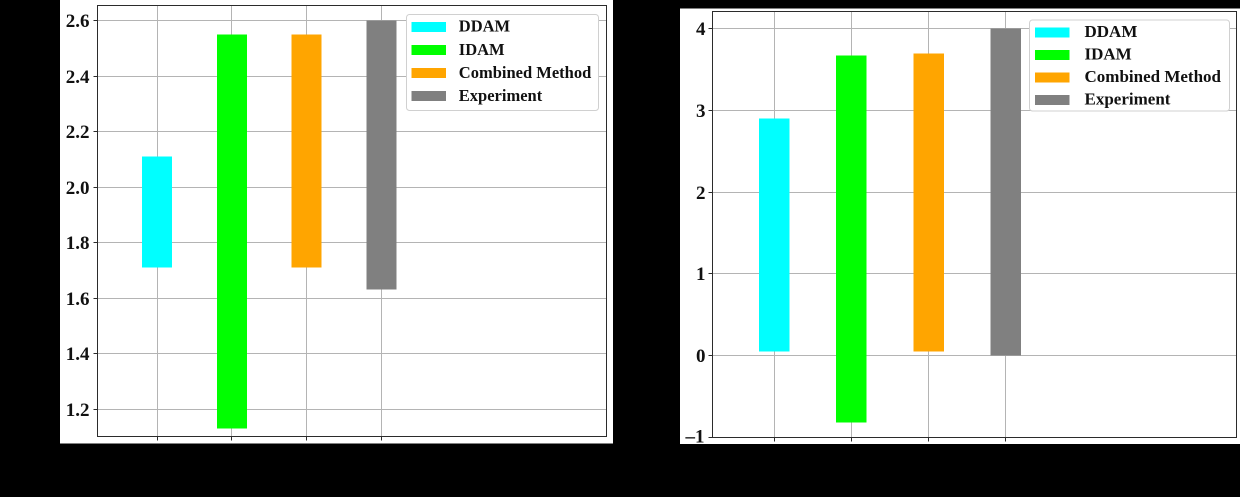 The height and width of the screenshot is (497, 1240). I want to click on svg-text: 2.2, so click(78, 132).